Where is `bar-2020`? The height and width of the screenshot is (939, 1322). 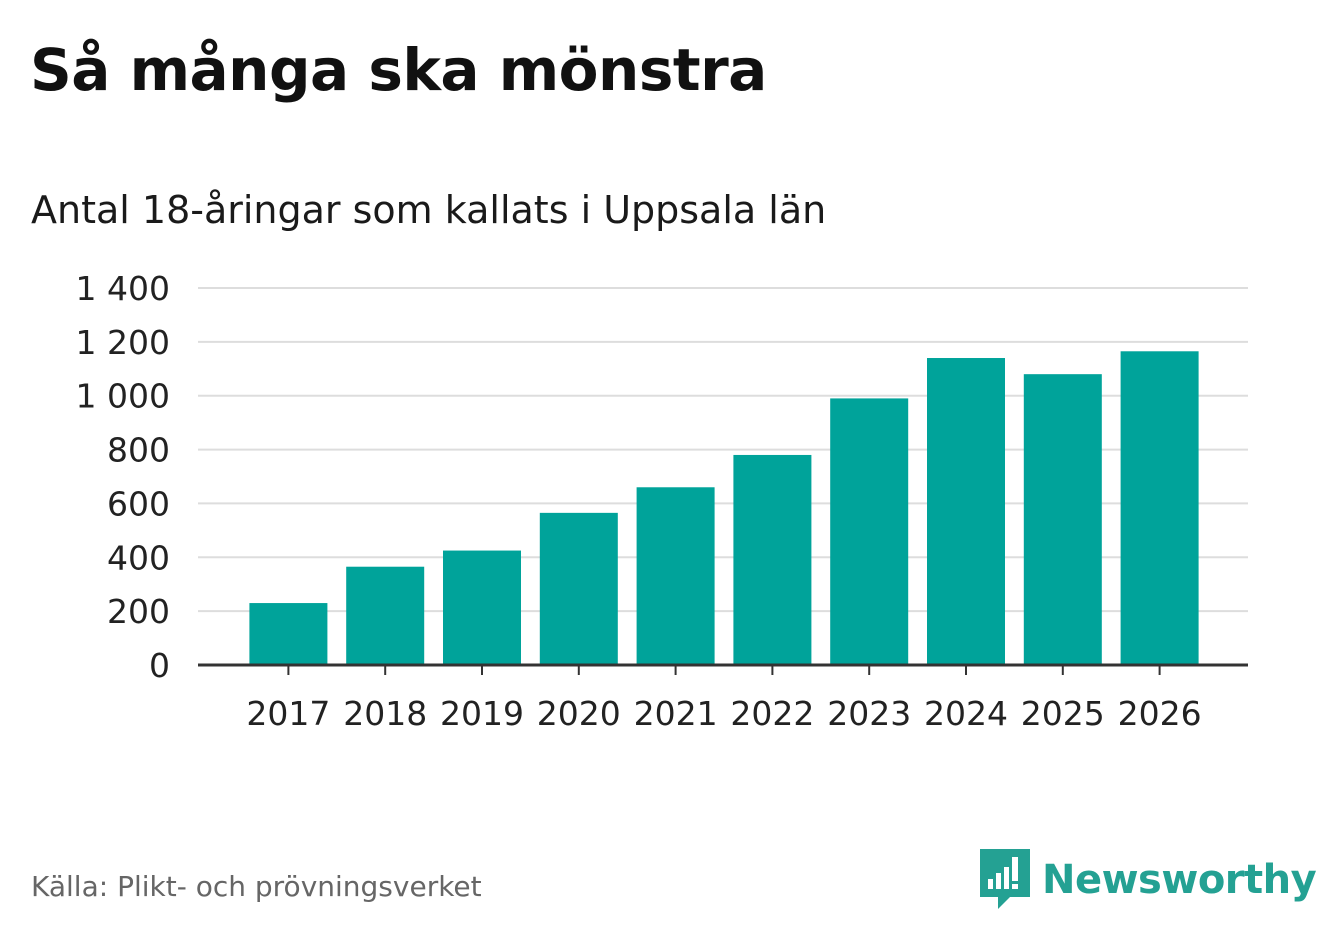
bar-2020 is located at coordinates (578, 588).